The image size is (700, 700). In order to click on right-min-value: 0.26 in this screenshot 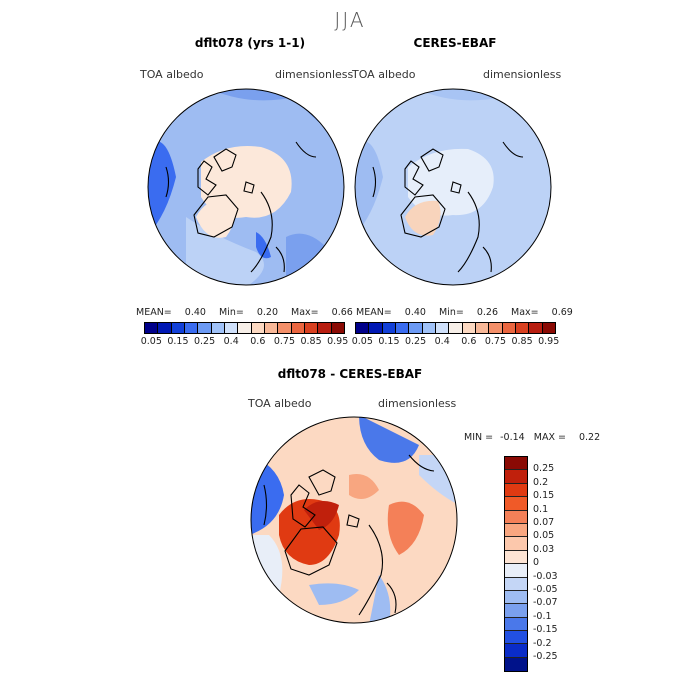, I will do `click(487, 312)`.